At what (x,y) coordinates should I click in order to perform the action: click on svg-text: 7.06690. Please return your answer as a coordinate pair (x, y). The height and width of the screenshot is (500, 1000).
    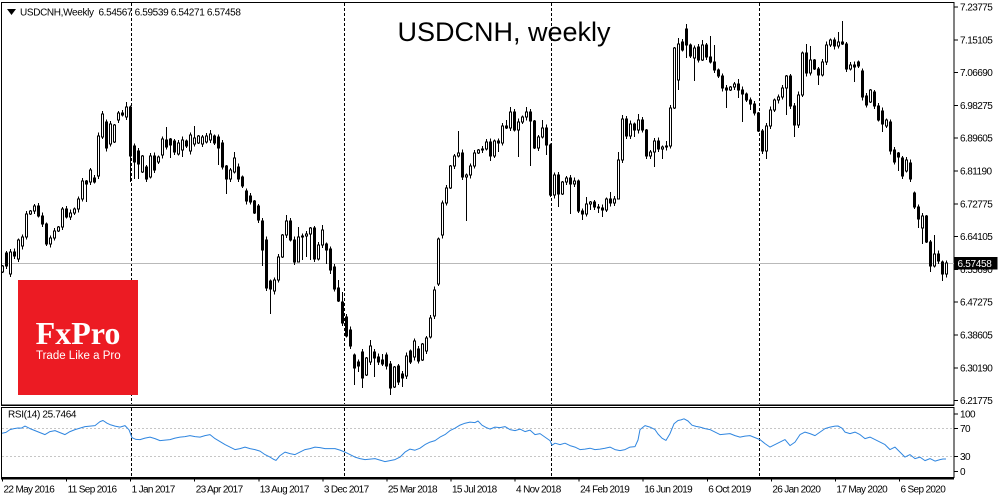
    Looking at the image, I should click on (976, 73).